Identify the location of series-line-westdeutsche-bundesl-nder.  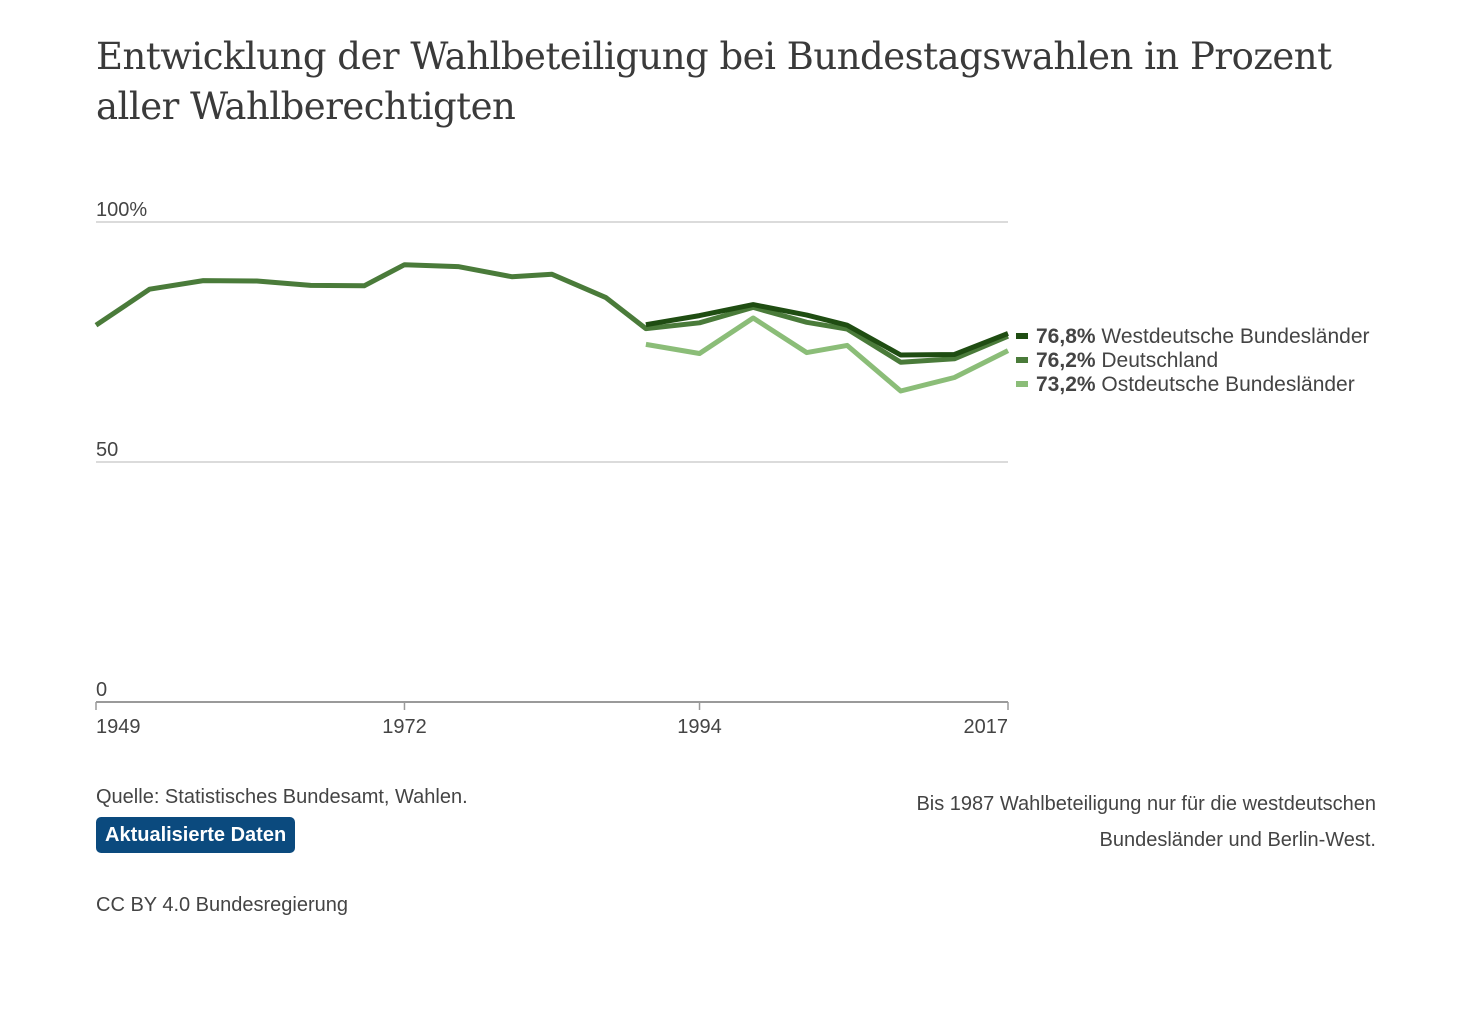
(827, 330).